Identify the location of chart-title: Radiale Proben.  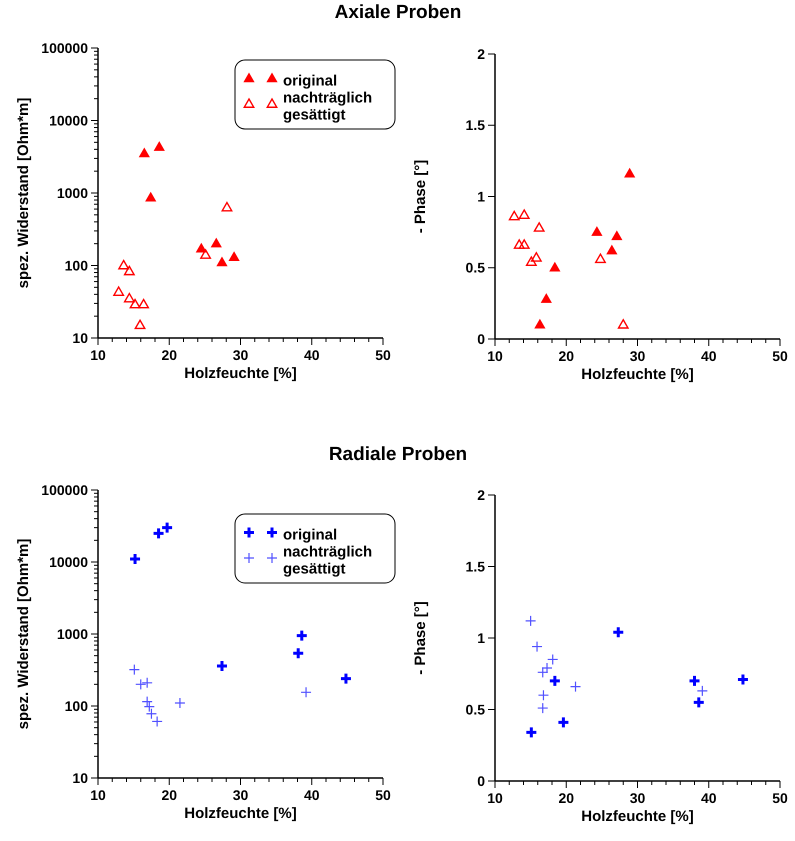
(398, 454).